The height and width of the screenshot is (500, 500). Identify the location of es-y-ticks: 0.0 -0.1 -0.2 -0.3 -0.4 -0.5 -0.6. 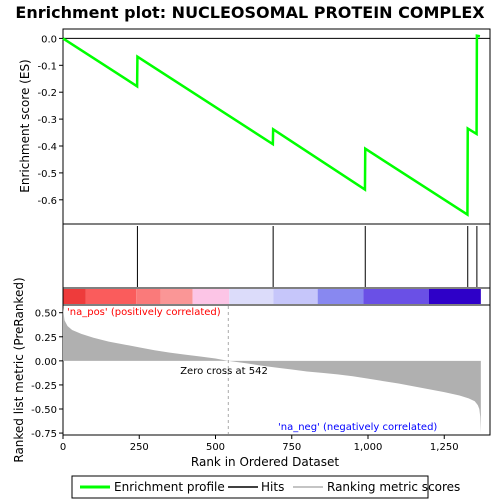
(50, 120).